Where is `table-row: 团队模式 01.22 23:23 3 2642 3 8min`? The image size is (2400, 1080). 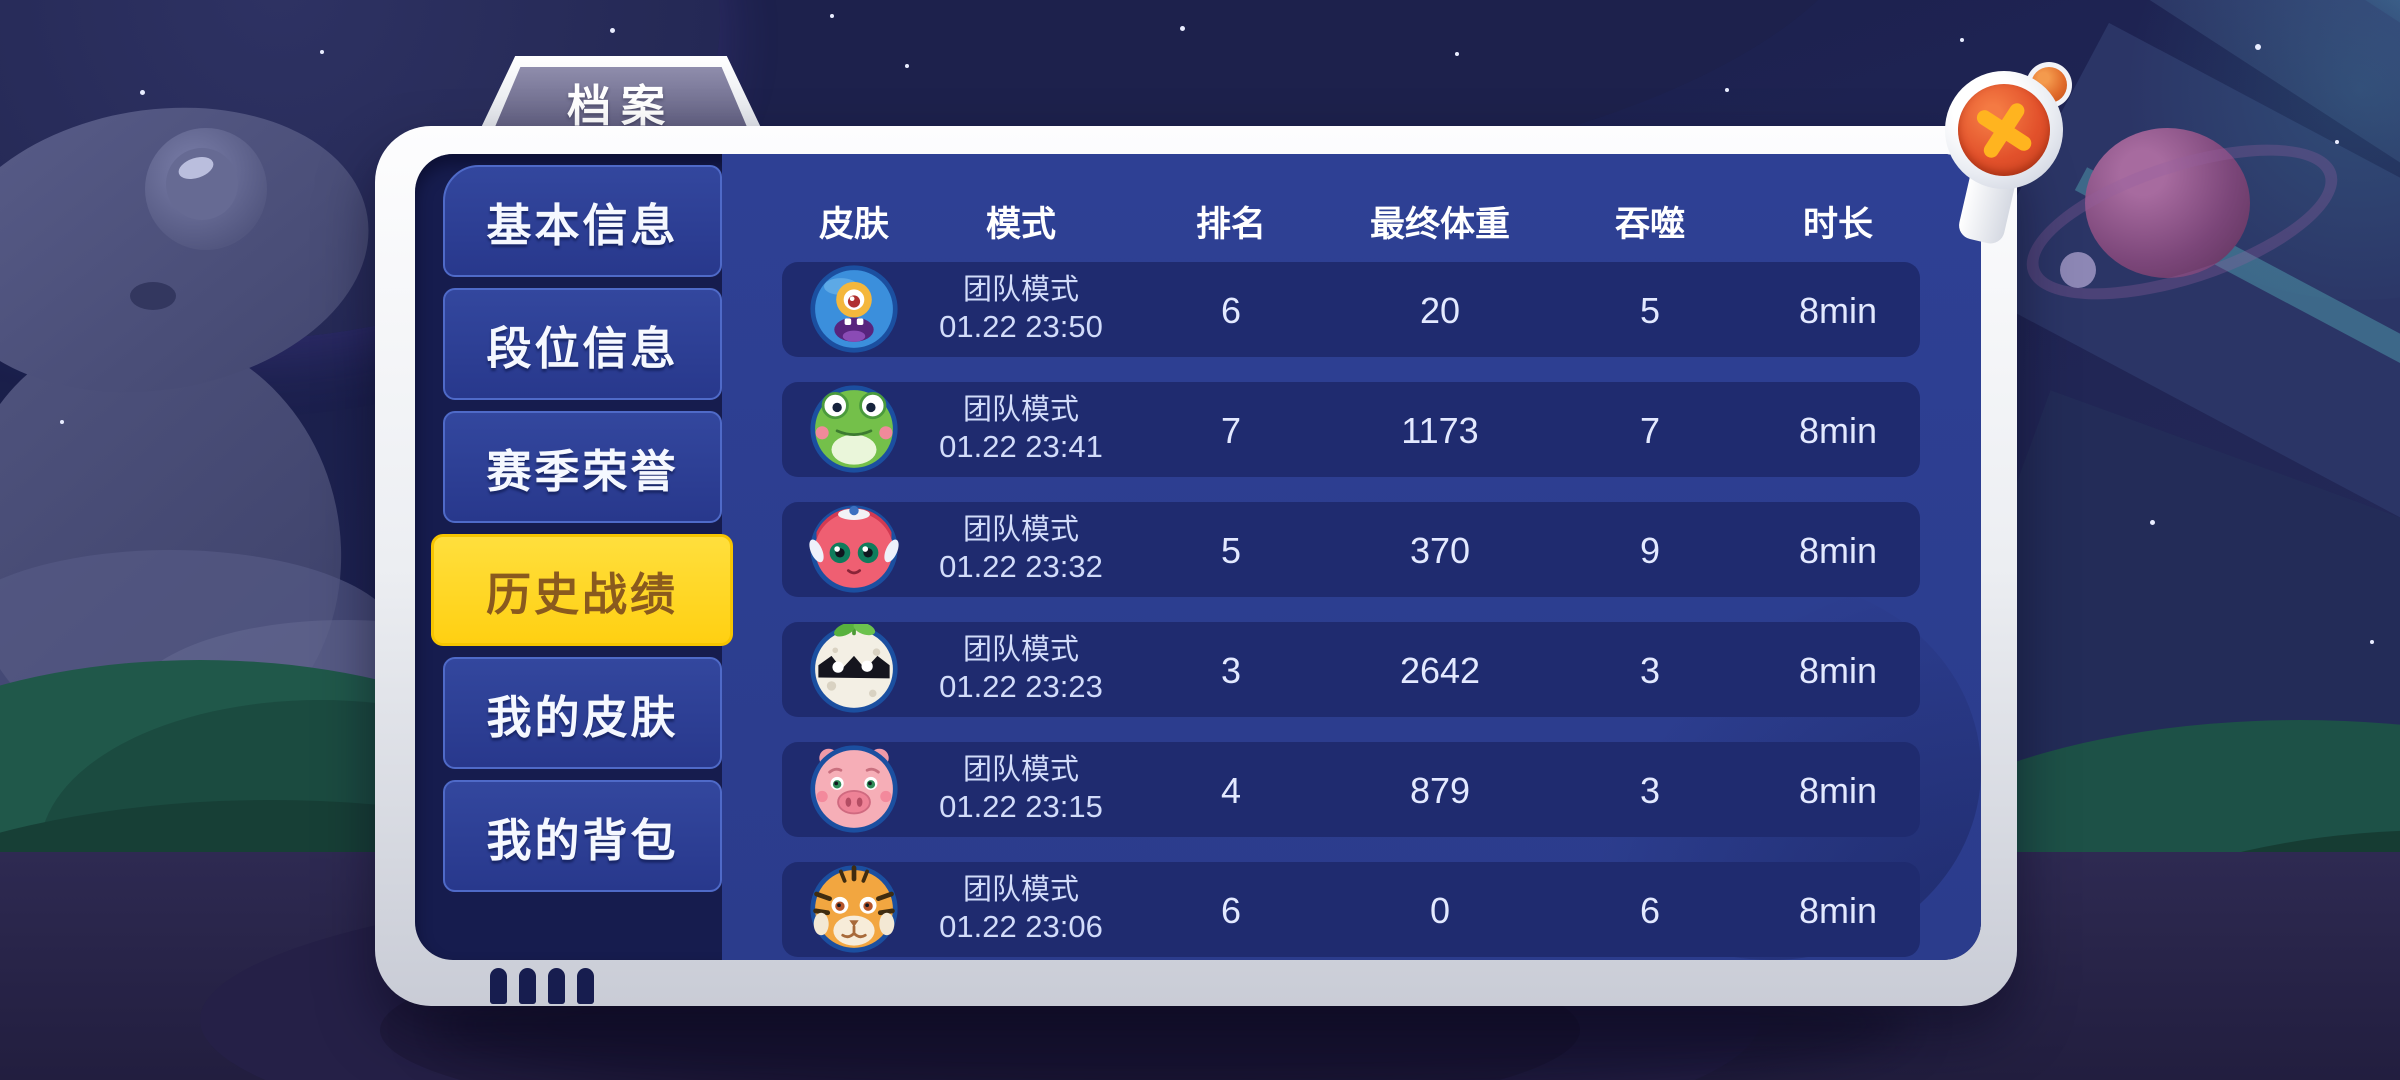
table-row: 团队模式 01.22 23:23 3 2642 3 8min is located at coordinates (1351, 669).